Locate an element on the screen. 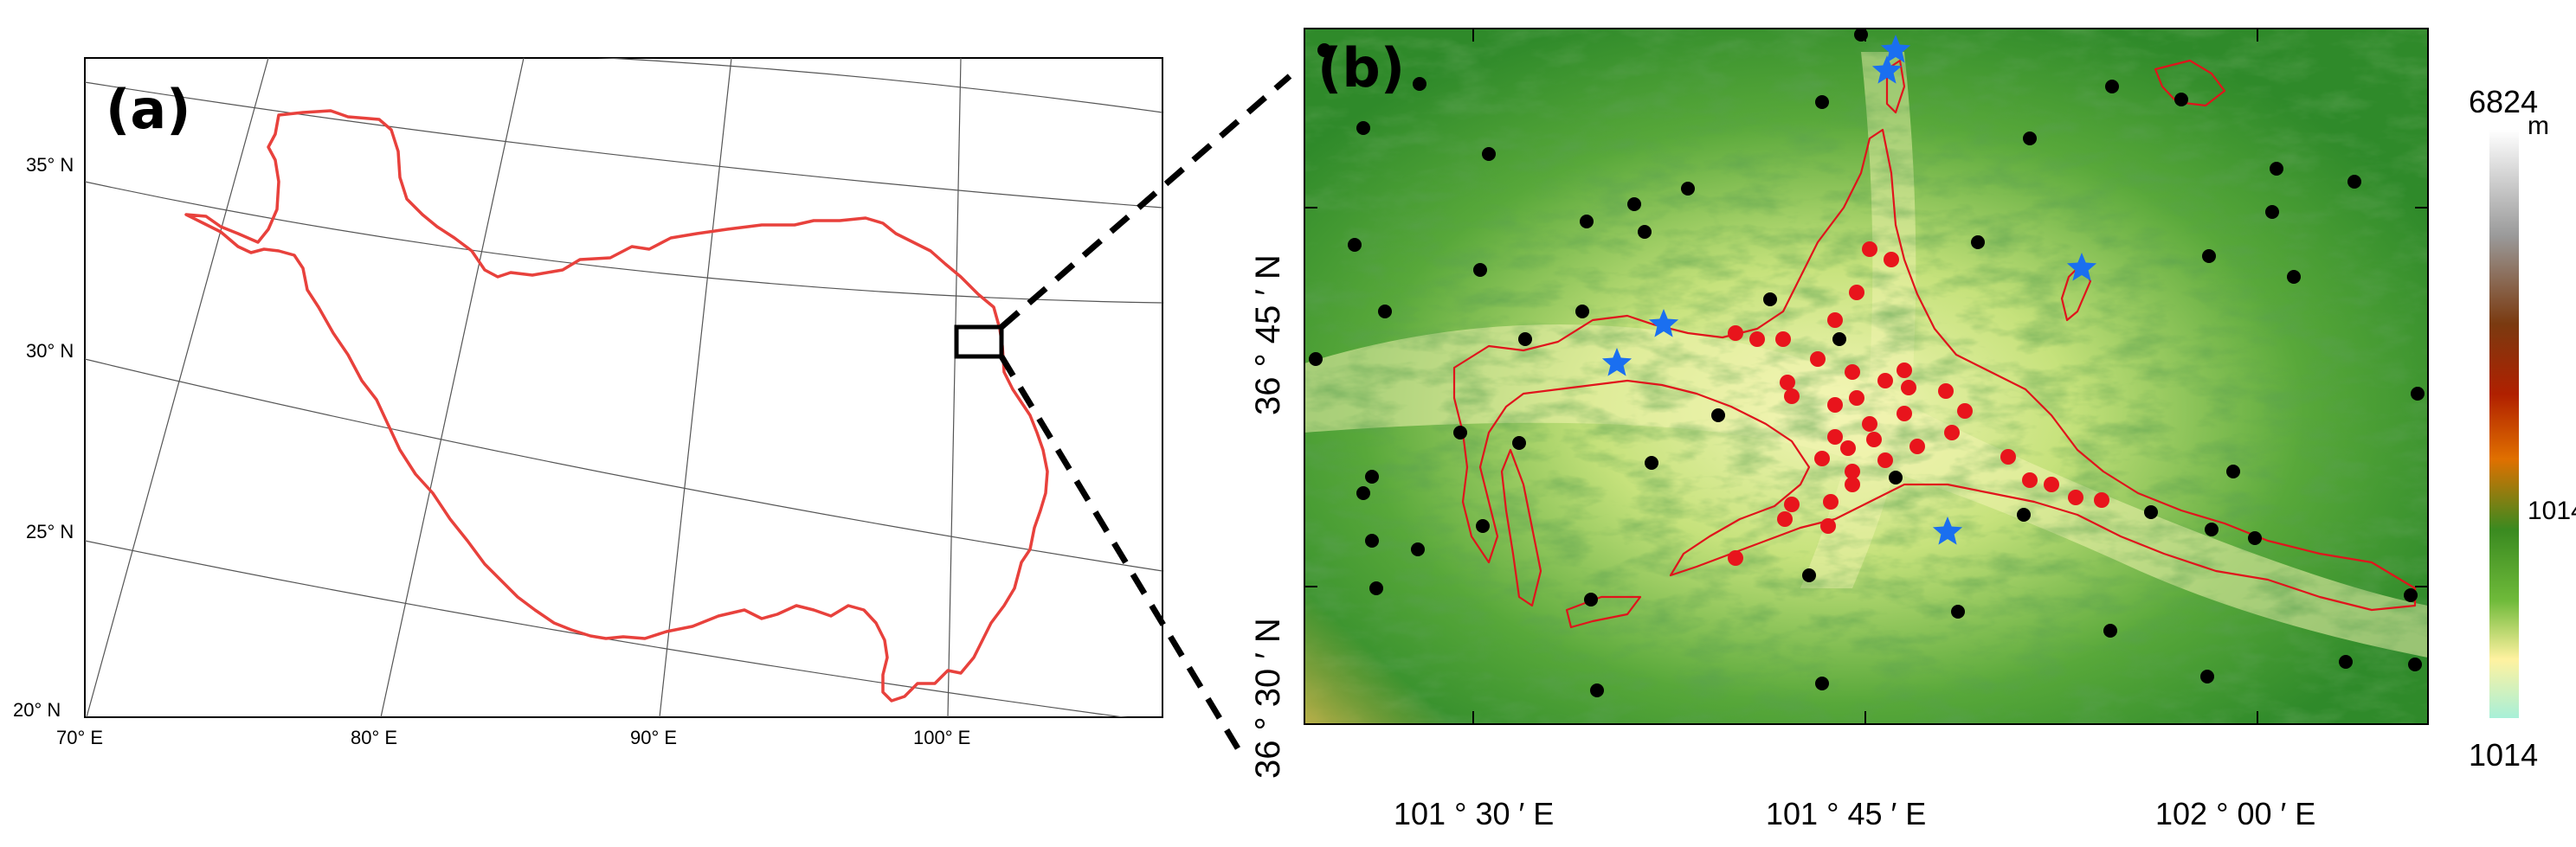 This screenshot has height=847, width=2576. basin-outline-n is located at coordinates (1895, 87).